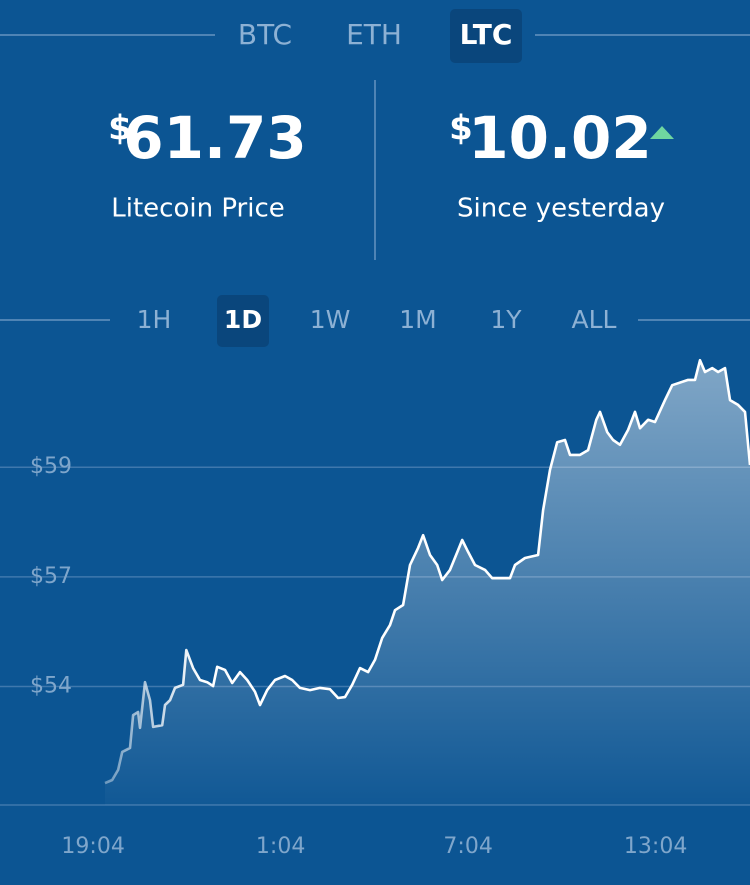 The height and width of the screenshot is (885, 750). I want to click on x-tick-label: 1:04, so click(280, 846).